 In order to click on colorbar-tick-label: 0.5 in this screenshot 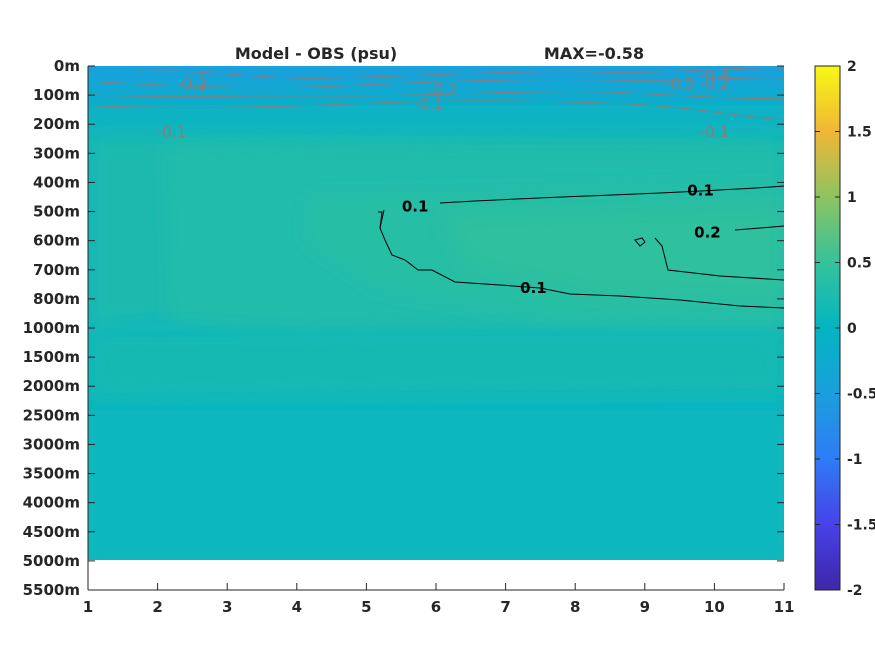, I will do `click(859, 264)`.